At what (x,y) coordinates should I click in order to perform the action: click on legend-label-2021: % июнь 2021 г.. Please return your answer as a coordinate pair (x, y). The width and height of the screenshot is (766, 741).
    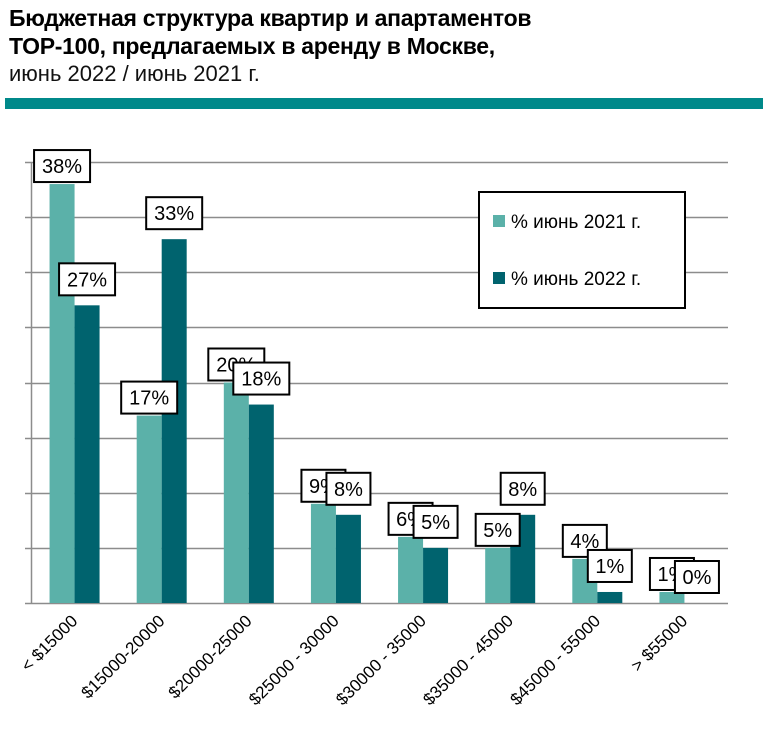
    Looking at the image, I should click on (576, 222).